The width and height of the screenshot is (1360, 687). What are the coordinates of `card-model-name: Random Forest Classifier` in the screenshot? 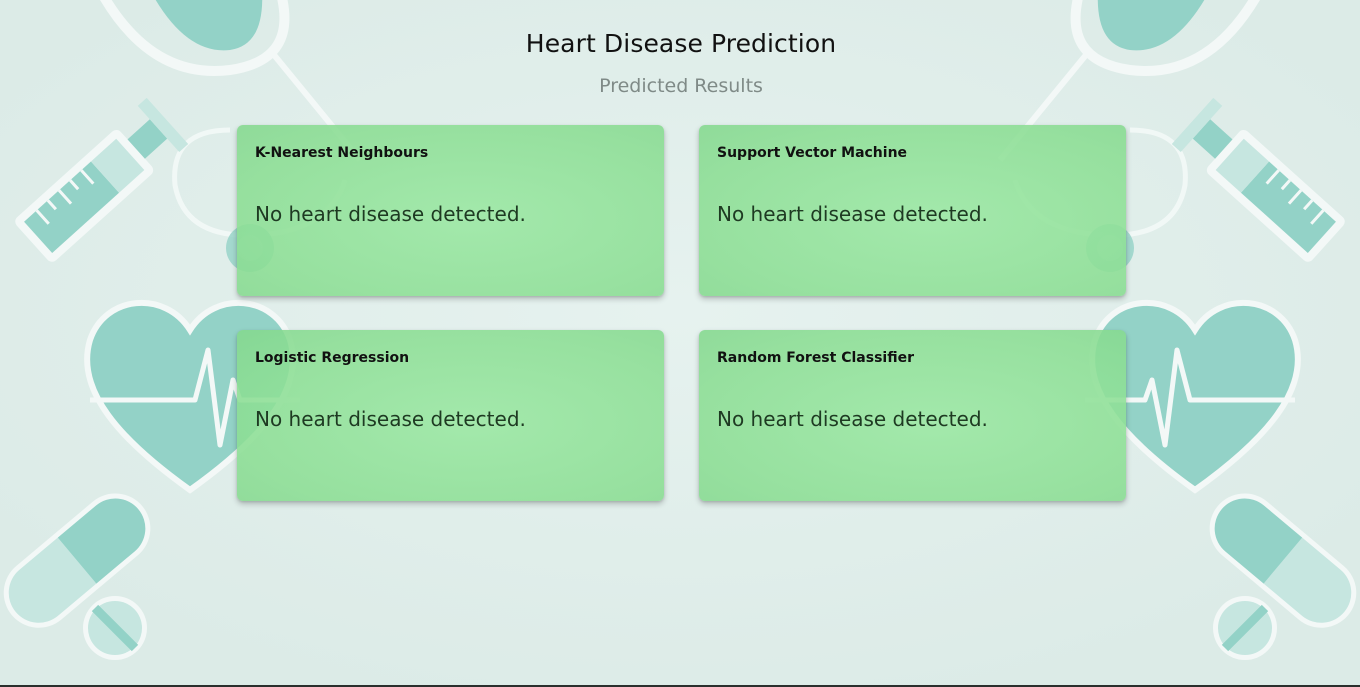 It's located at (815, 358).